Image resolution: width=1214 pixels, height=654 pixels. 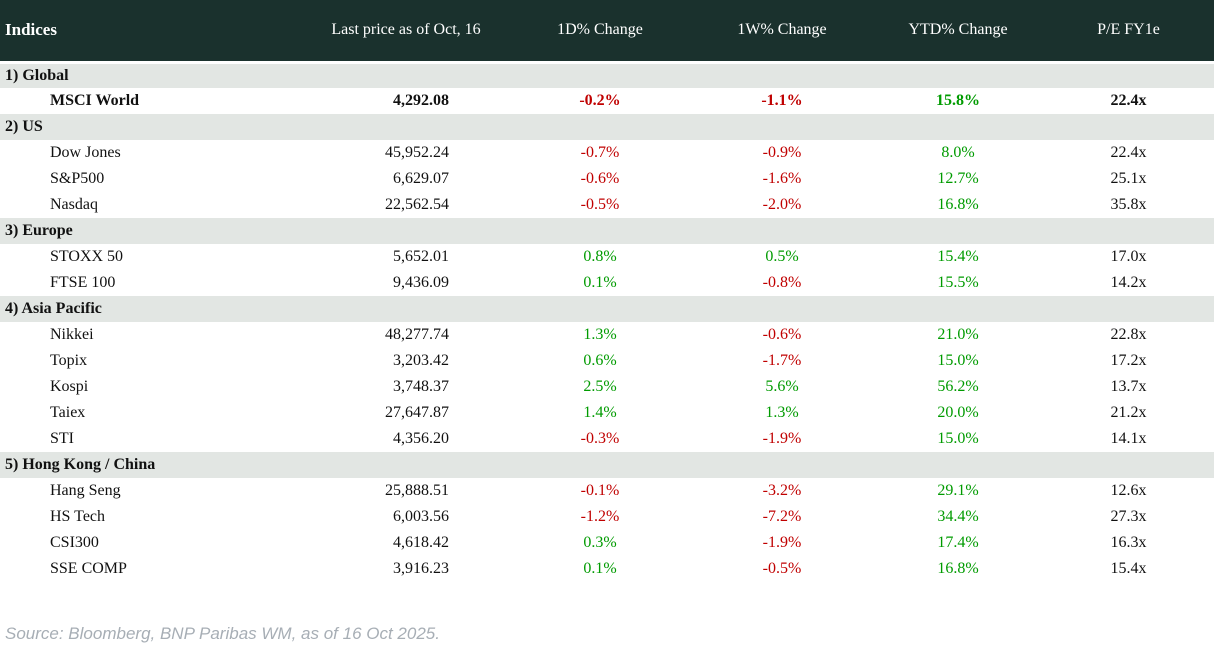 I want to click on index-name: Nasdaq, so click(x=74, y=204).